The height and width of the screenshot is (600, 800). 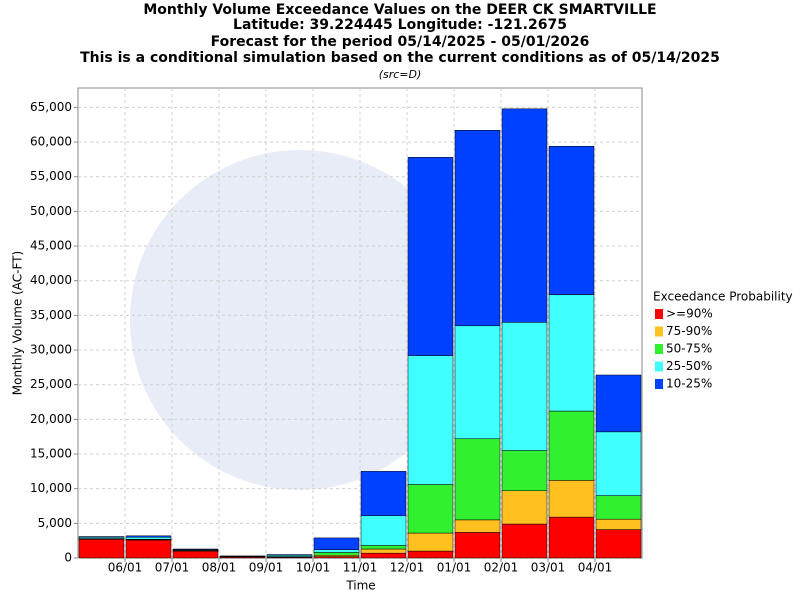 What do you see at coordinates (454, 568) in the screenshot?
I see `x-tick-label: 01/01` at bounding box center [454, 568].